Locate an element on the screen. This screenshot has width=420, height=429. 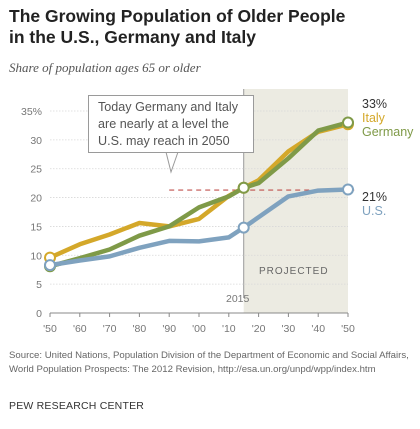
x-tick-label-2040: '40 is located at coordinates (318, 329).